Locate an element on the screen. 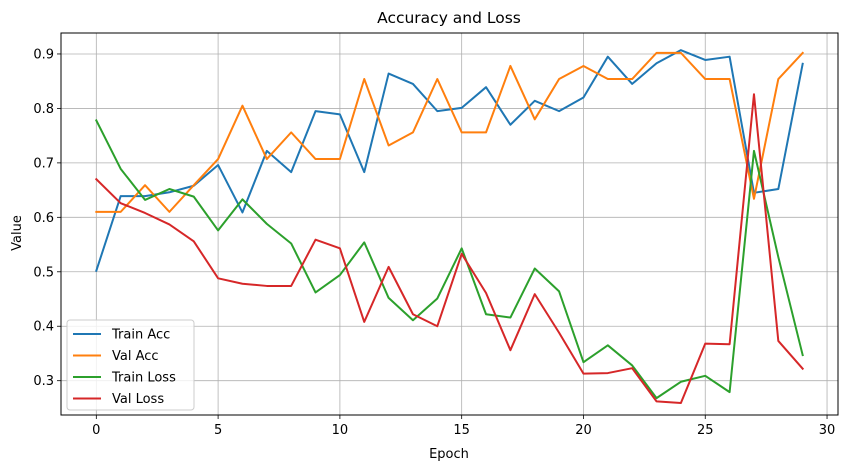 The width and height of the screenshot is (846, 470). x-tick-label: 30 is located at coordinates (827, 430).